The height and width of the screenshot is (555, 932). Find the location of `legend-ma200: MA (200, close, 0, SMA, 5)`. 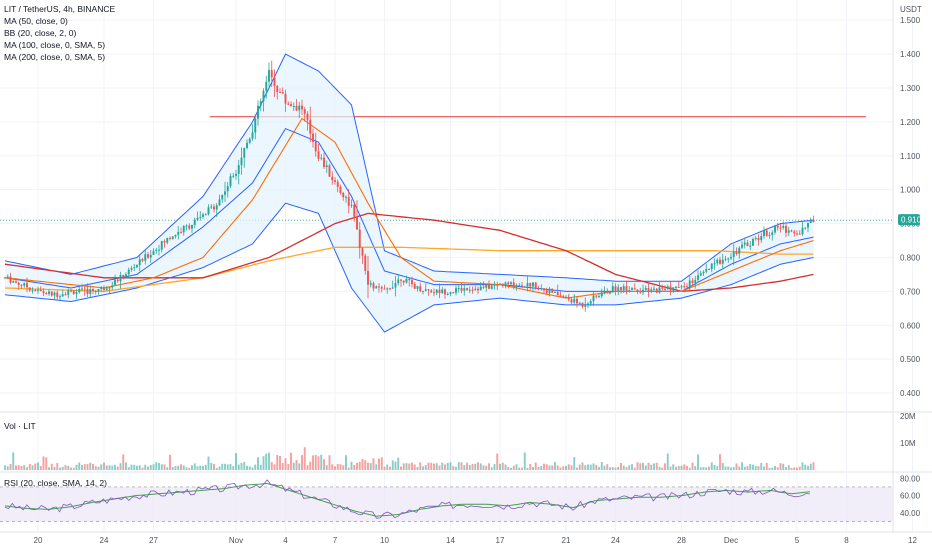

legend-ma200: MA (200, close, 0, SMA, 5) is located at coordinates (54, 57).